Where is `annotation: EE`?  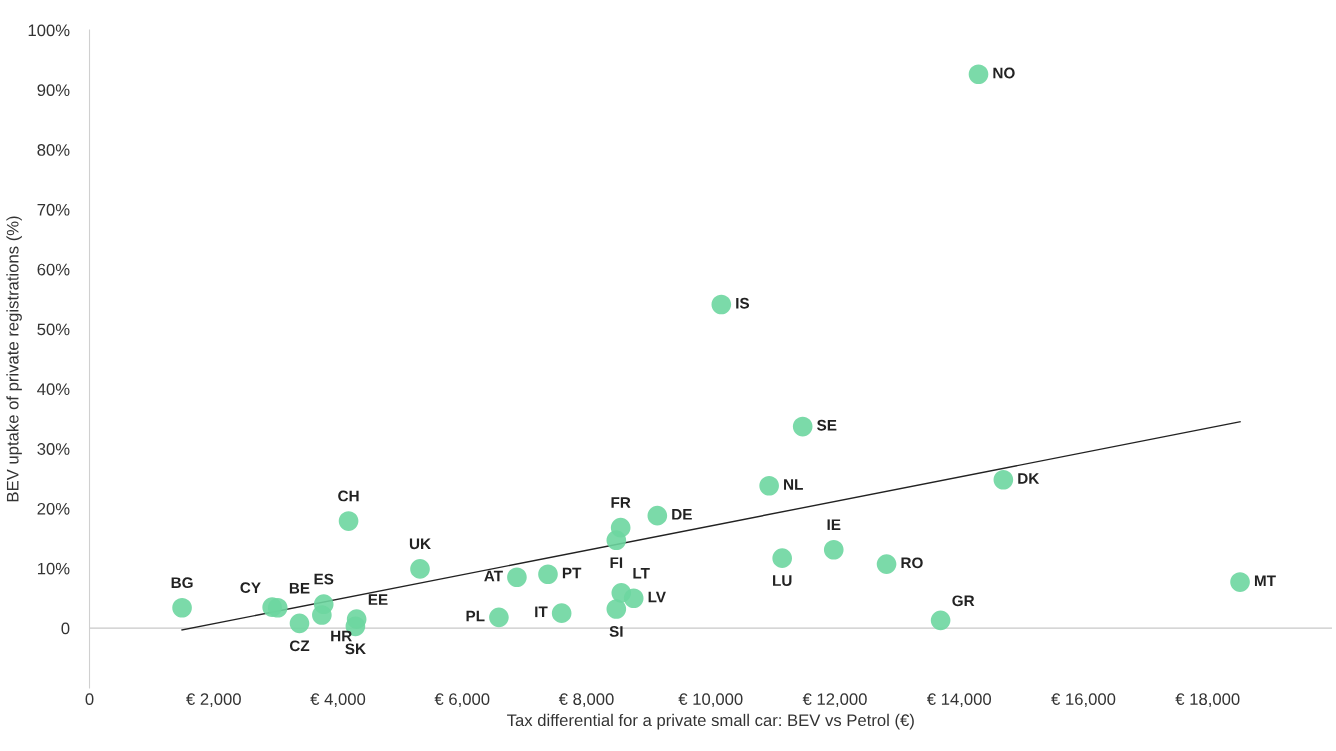 annotation: EE is located at coordinates (378, 599).